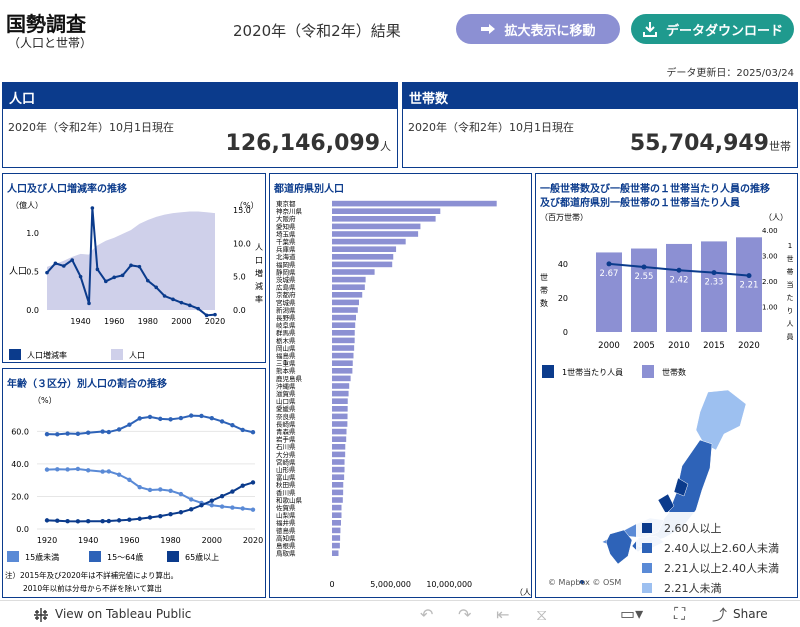  What do you see at coordinates (488, 29) in the screenshot?
I see `arrow-right-icon` at bounding box center [488, 29].